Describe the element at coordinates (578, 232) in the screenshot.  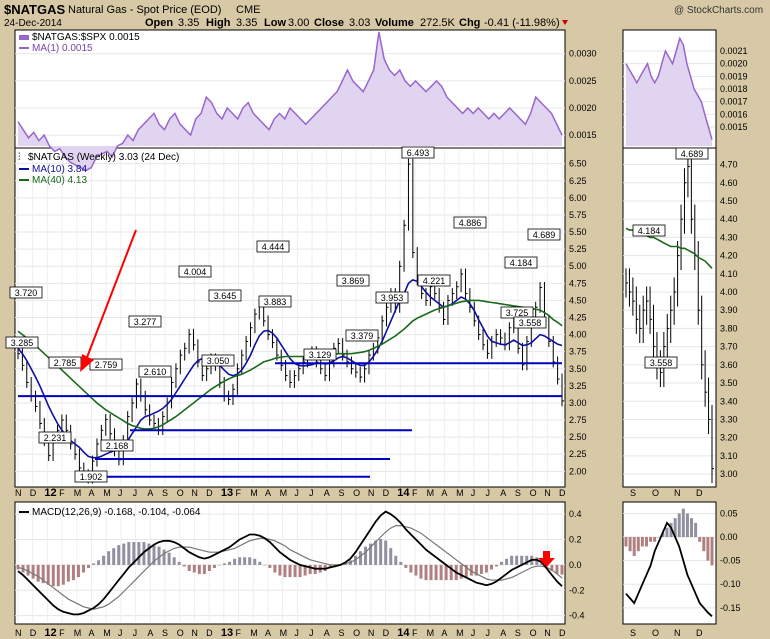
I see `price-weekly-ytick-label: 5.50` at that location.